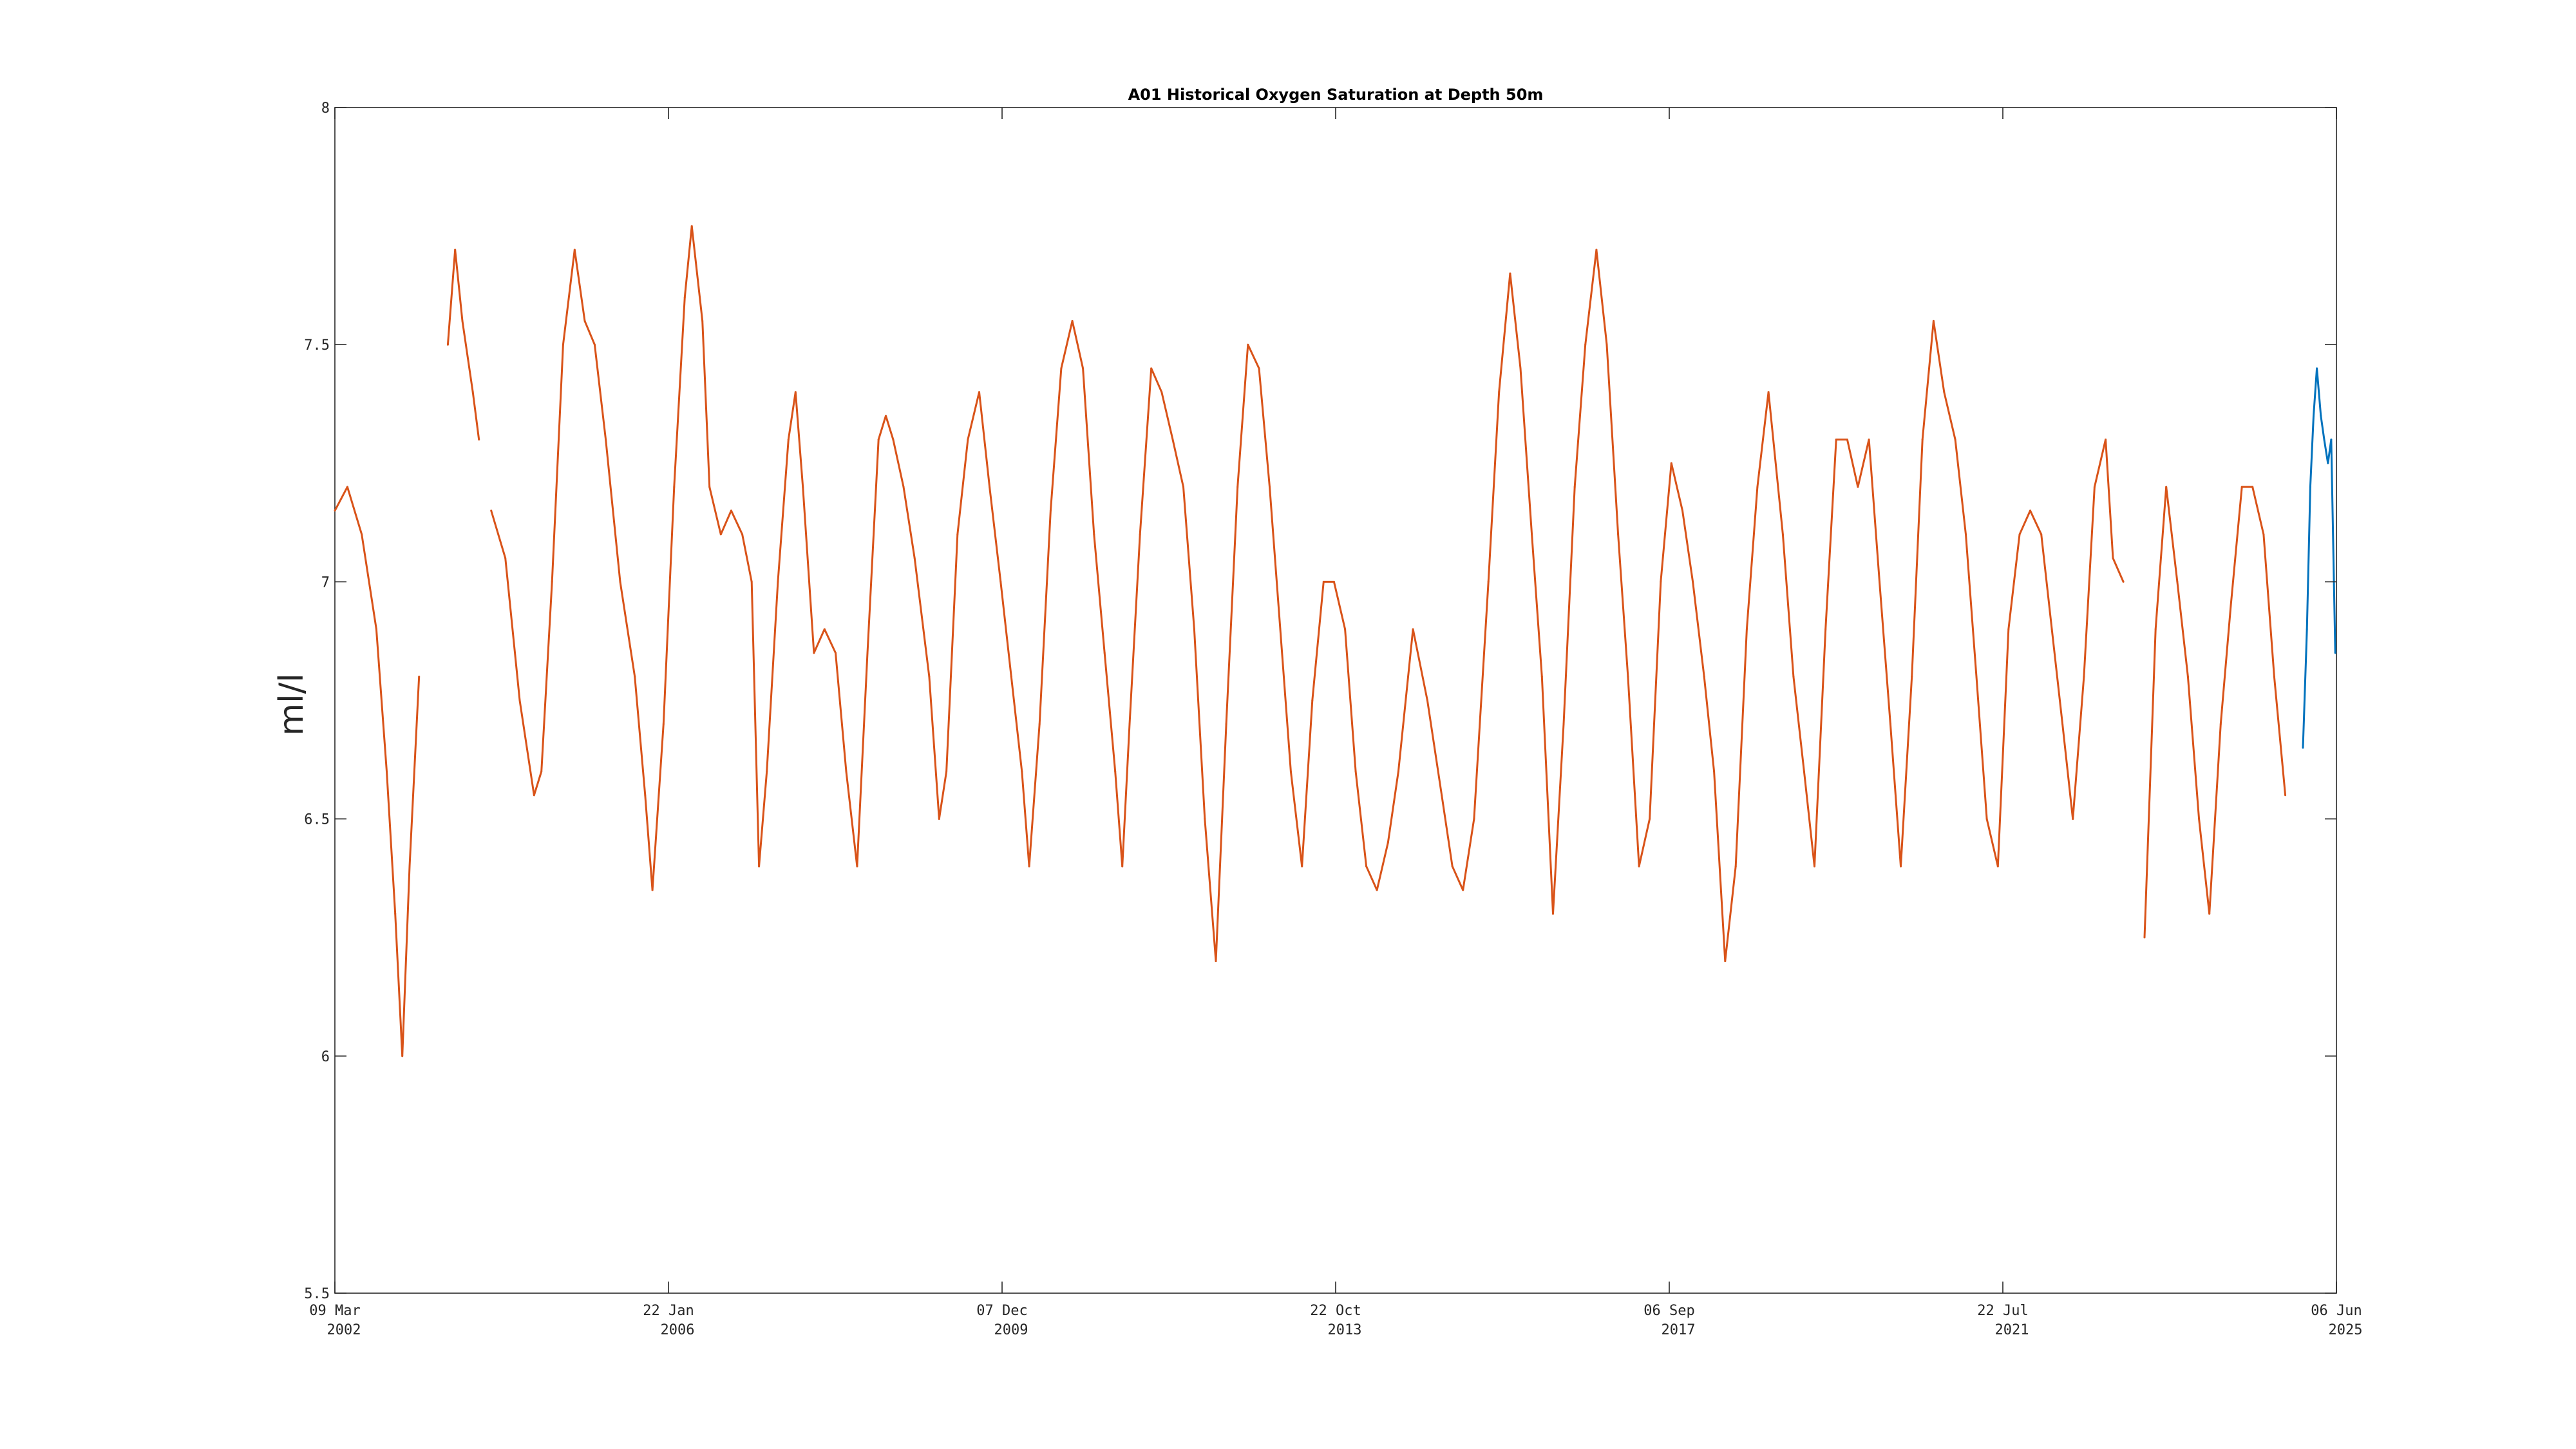 Image resolution: width=2576 pixels, height=1449 pixels. I want to click on x-tick-year-label: 2002, so click(344, 1330).